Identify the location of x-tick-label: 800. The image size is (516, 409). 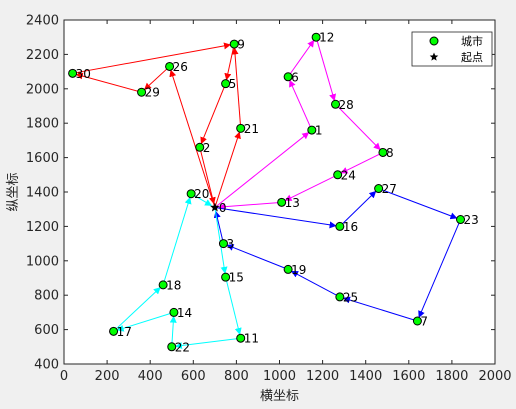
(236, 376).